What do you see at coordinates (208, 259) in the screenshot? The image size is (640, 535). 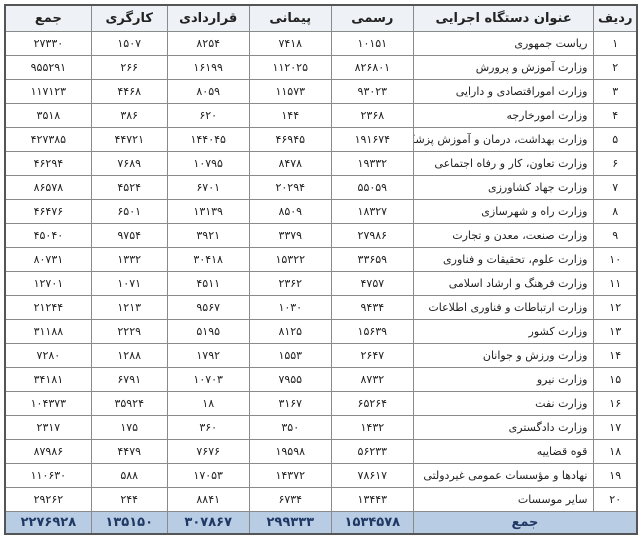 I see `cell-contractual: ۳۰۴۱۸` at bounding box center [208, 259].